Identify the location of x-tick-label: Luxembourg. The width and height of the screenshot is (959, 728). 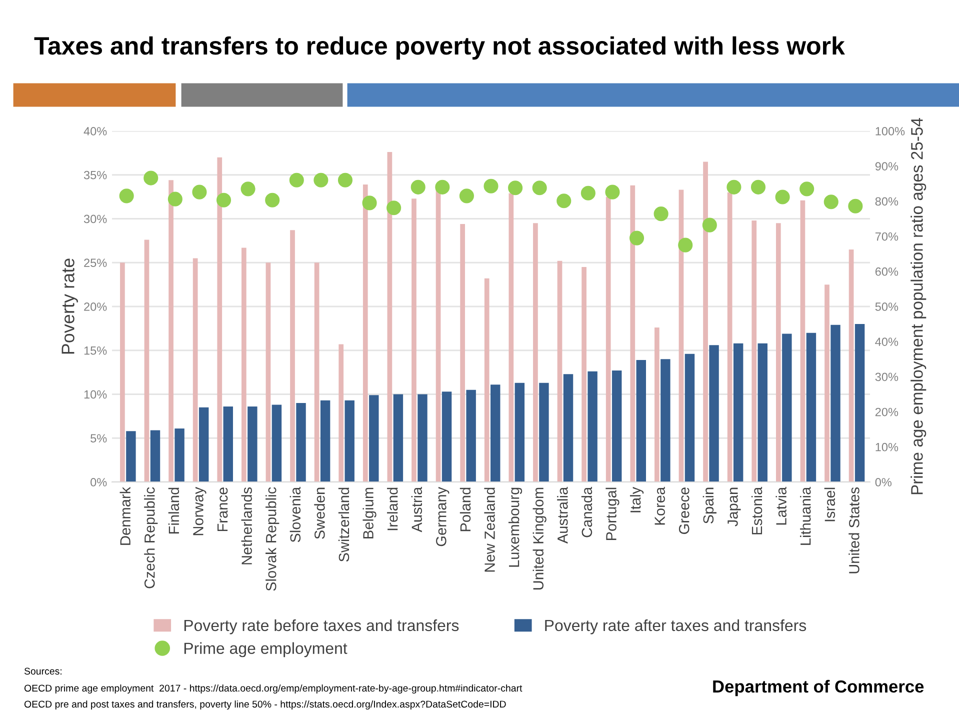
(515, 527).